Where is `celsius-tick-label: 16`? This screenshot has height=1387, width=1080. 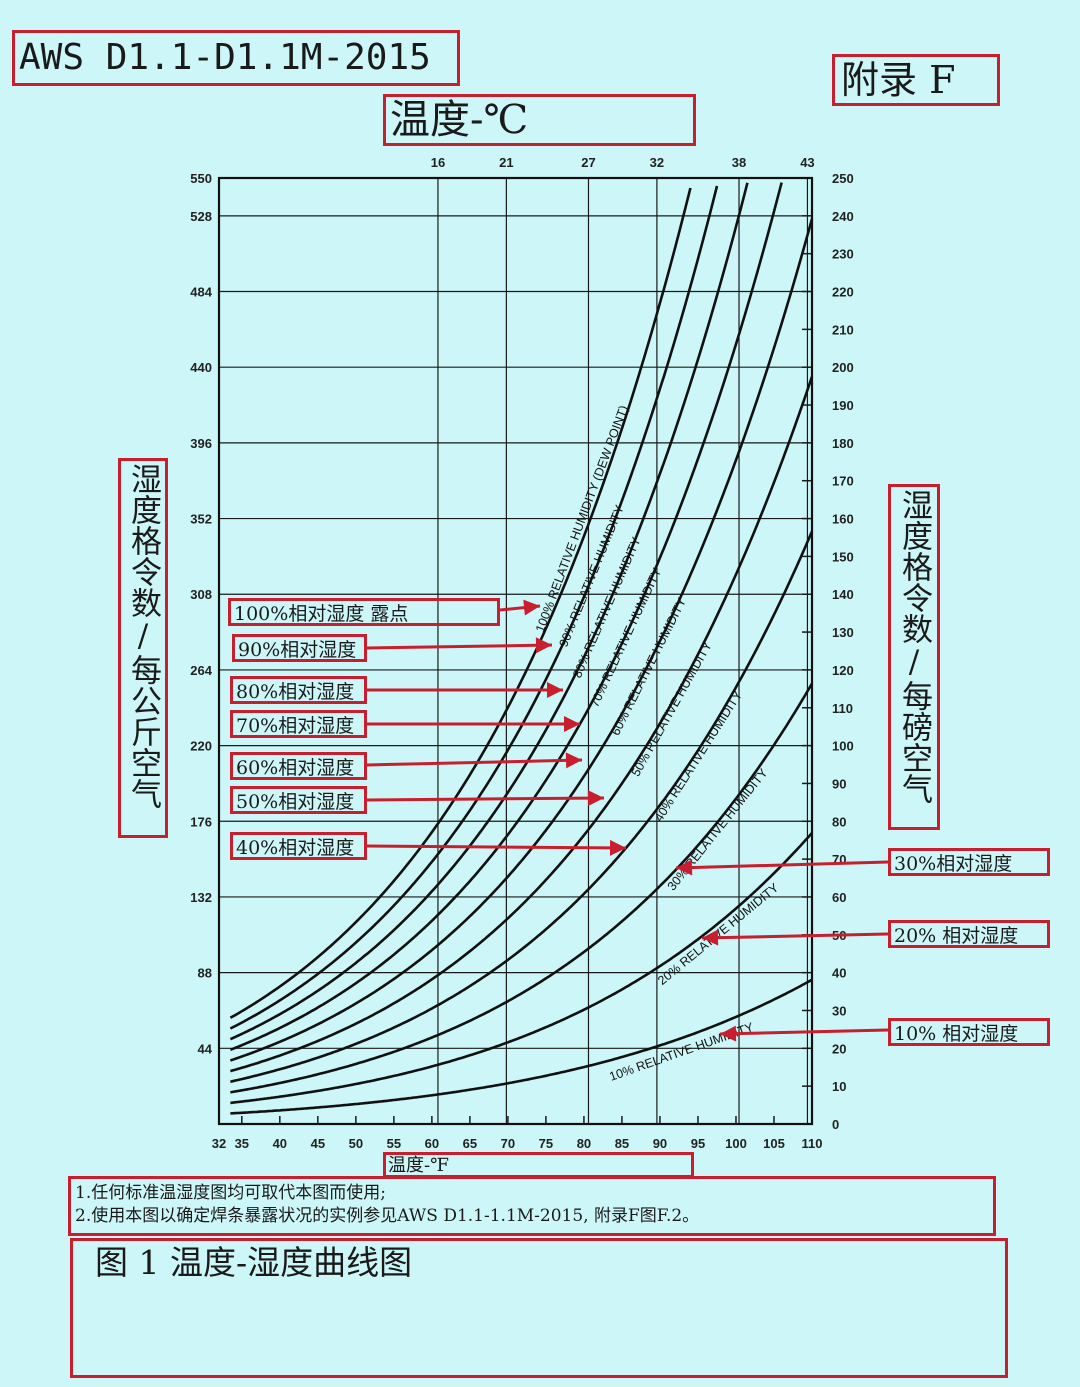
celsius-tick-label: 16 is located at coordinates (438, 162).